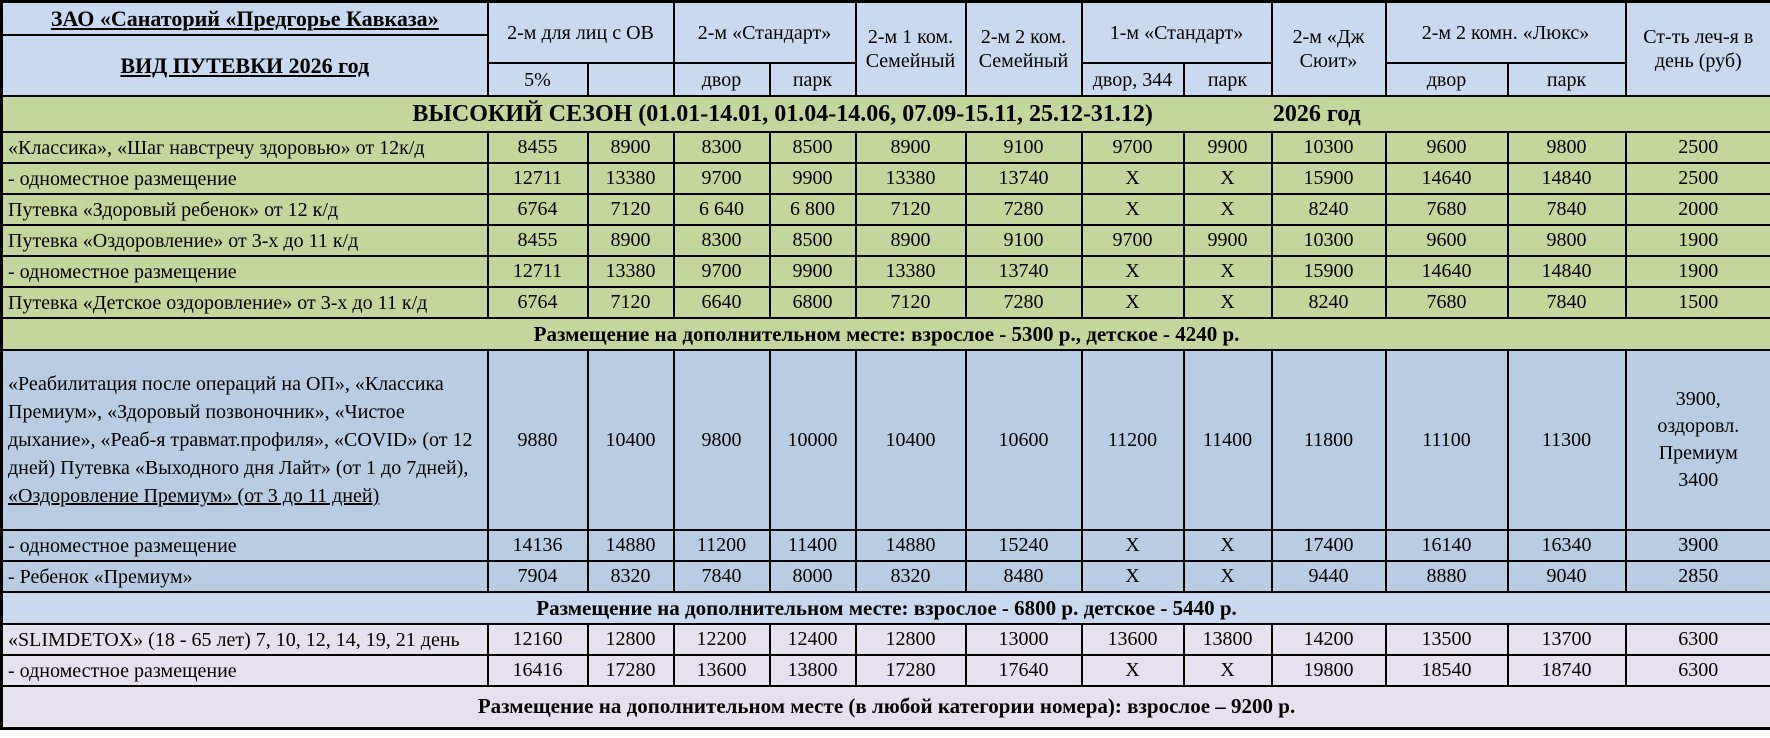 The width and height of the screenshot is (1770, 738). I want to click on price-cell: 11400, so click(812, 545).